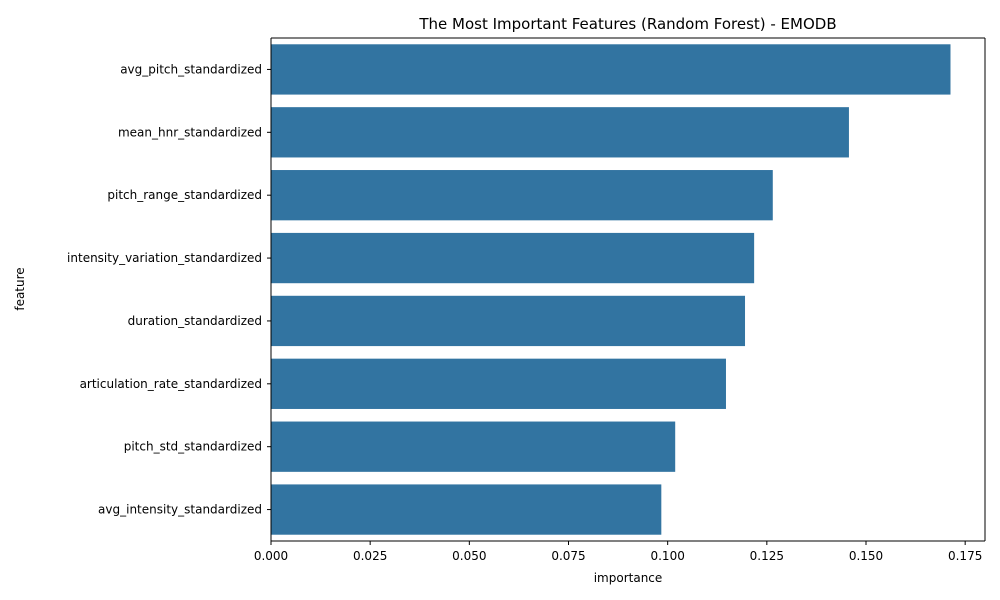 The width and height of the screenshot is (1000, 600). I want to click on x-tick-label: 0.100, so click(667, 556).